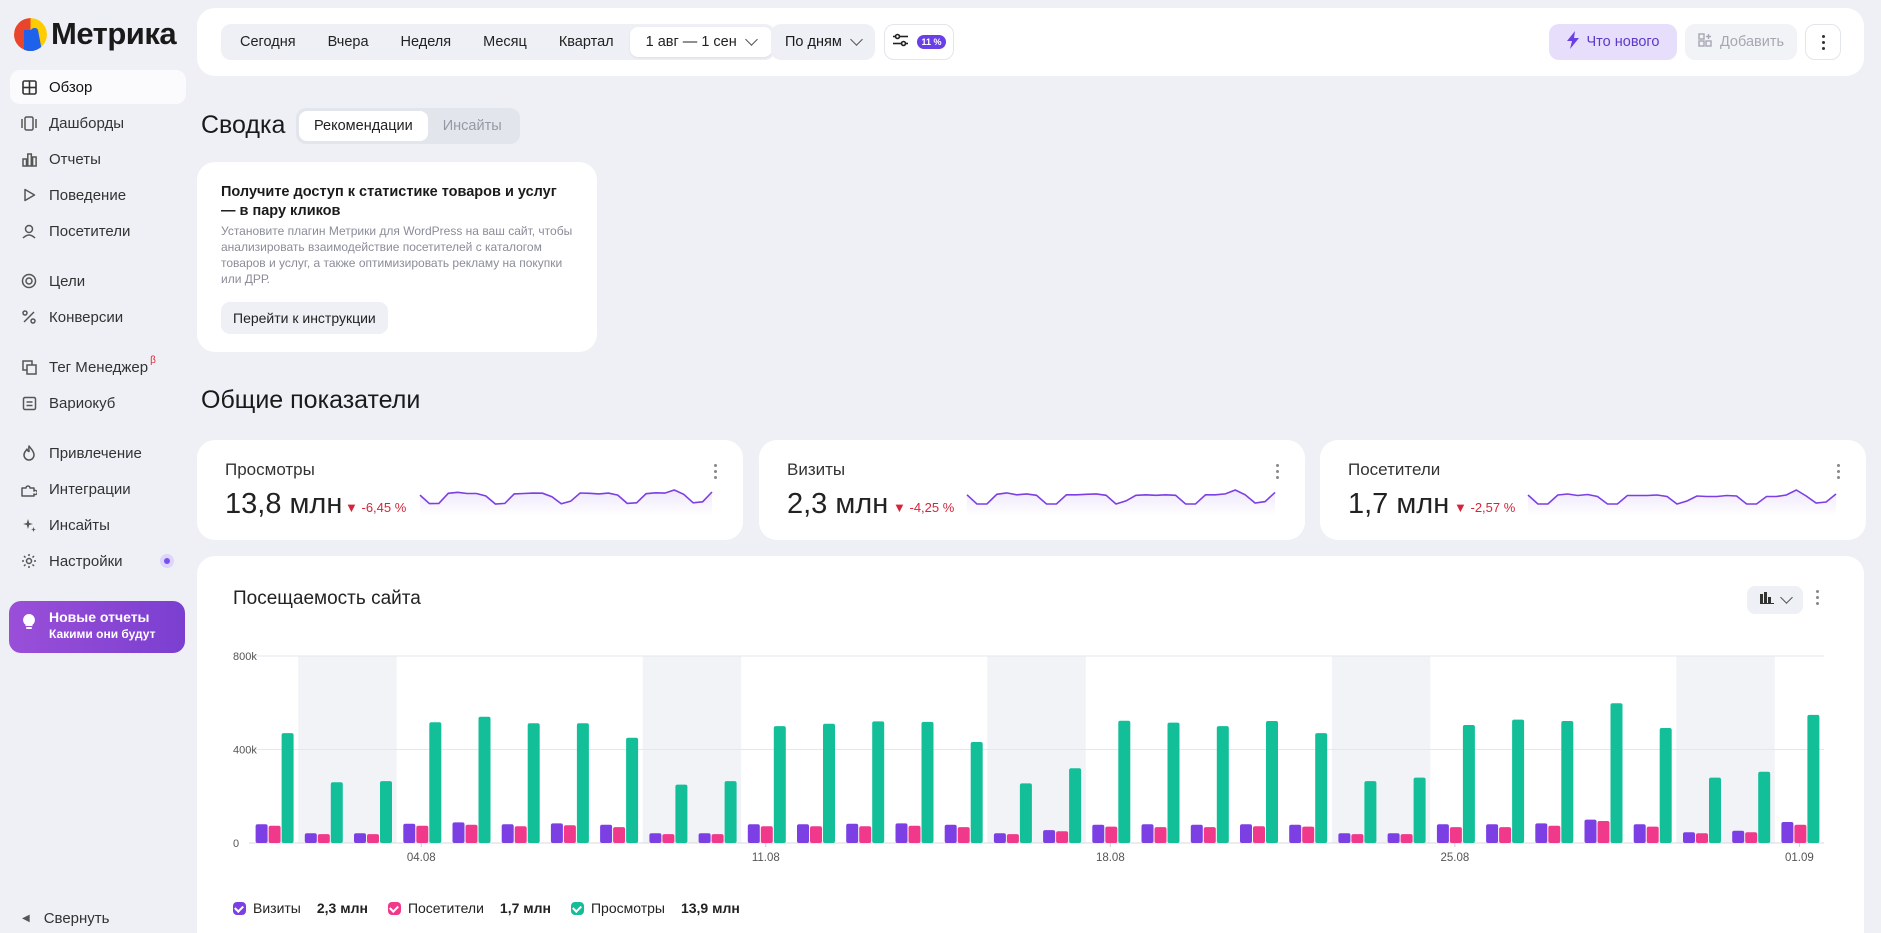  Describe the element at coordinates (1817, 597) in the screenshot. I see `chart-more-icon` at that location.